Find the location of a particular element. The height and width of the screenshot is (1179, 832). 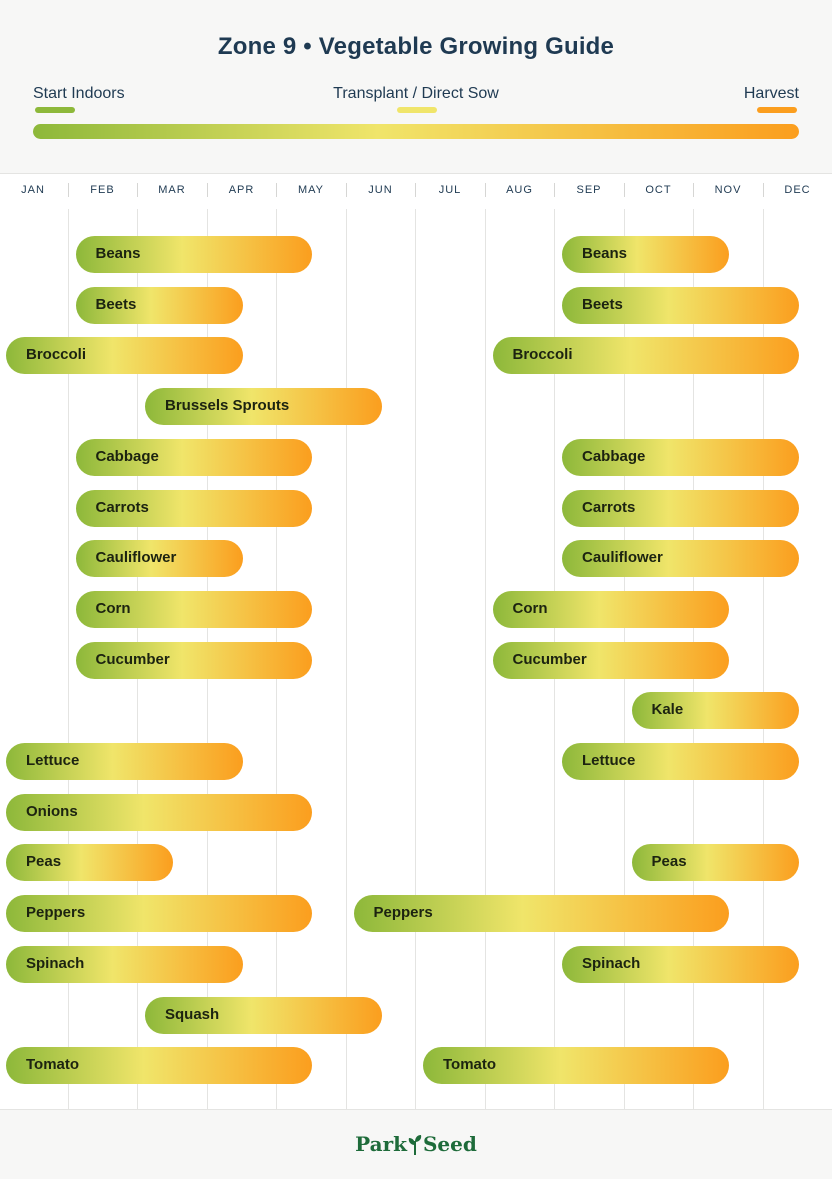

crop-bar-corn-1: Corn is located at coordinates (193, 609).